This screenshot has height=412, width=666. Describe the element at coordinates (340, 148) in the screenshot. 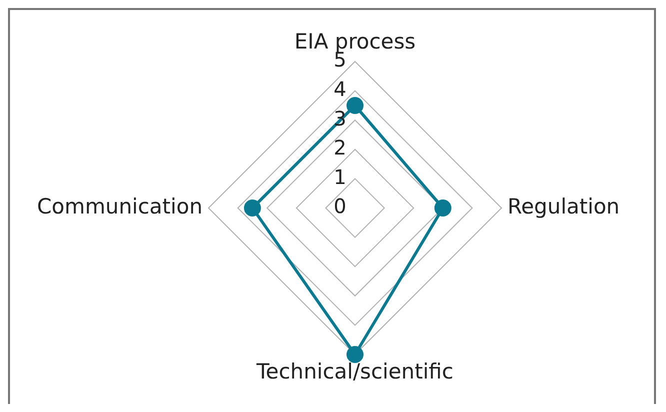

I see `y-tick-label: 2` at that location.